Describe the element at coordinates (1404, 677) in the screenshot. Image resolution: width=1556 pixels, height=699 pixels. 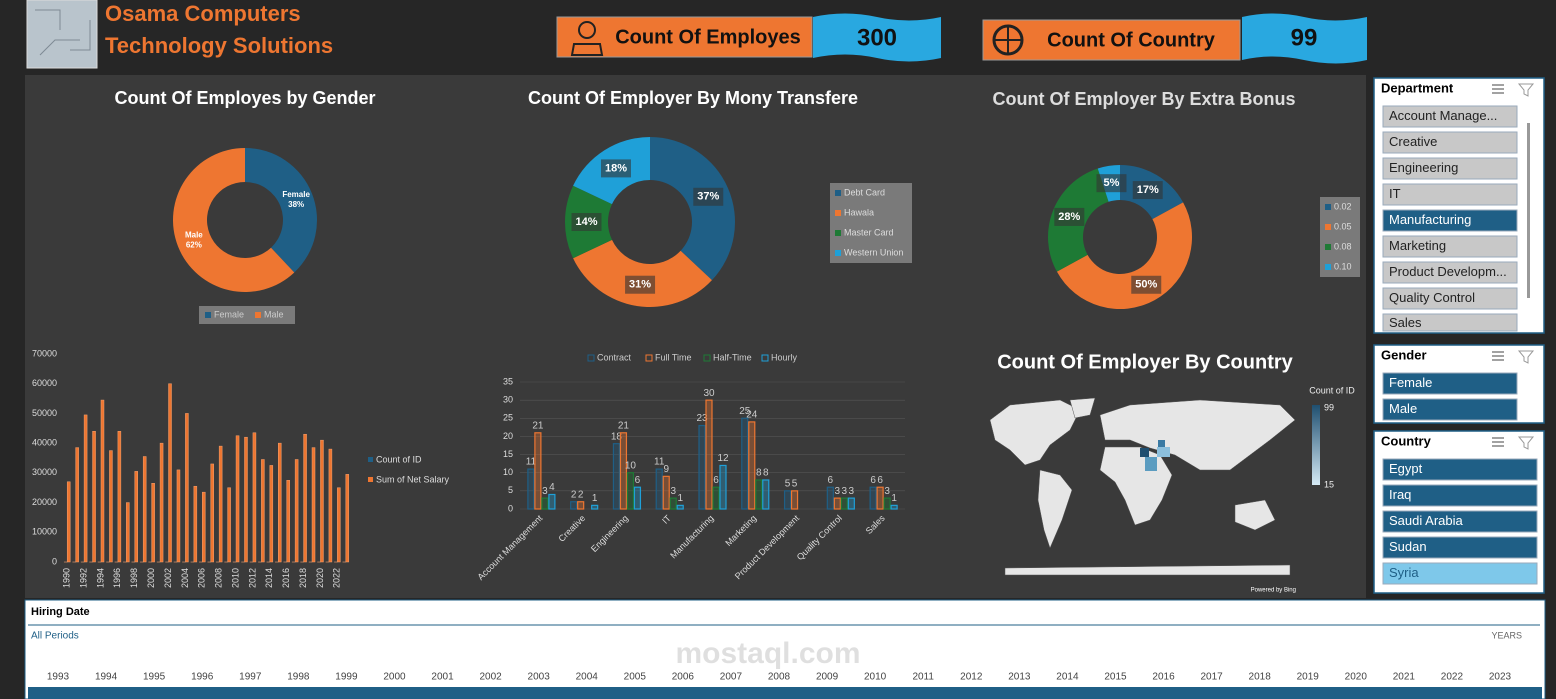
I see `timeline-year: 2021` at that location.